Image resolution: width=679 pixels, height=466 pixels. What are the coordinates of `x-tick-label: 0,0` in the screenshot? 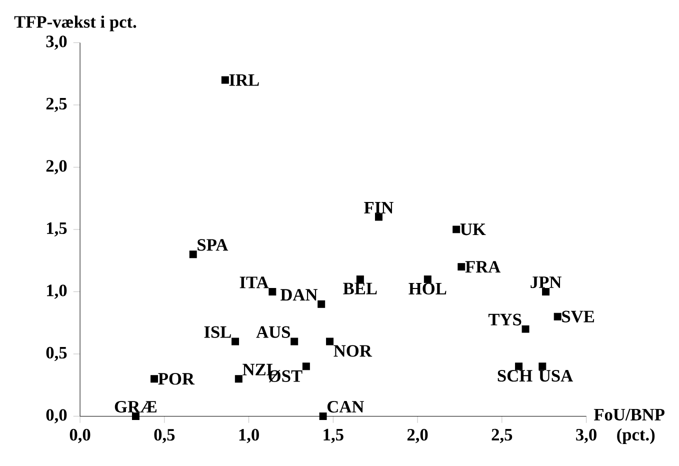 It's located at (80, 436).